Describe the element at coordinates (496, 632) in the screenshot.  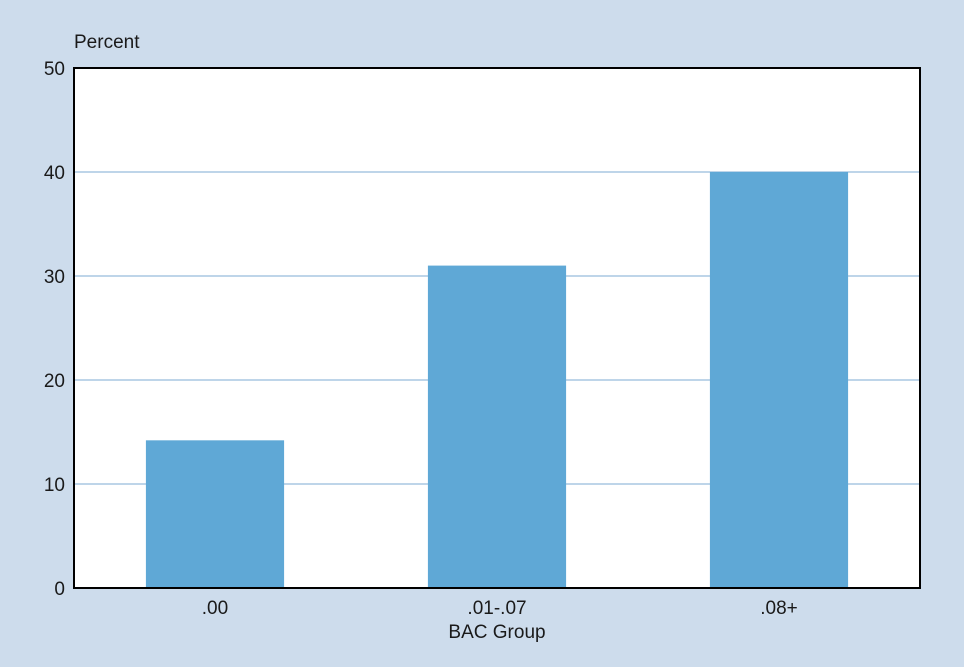
I see `x-axis-label: BAC Group` at that location.